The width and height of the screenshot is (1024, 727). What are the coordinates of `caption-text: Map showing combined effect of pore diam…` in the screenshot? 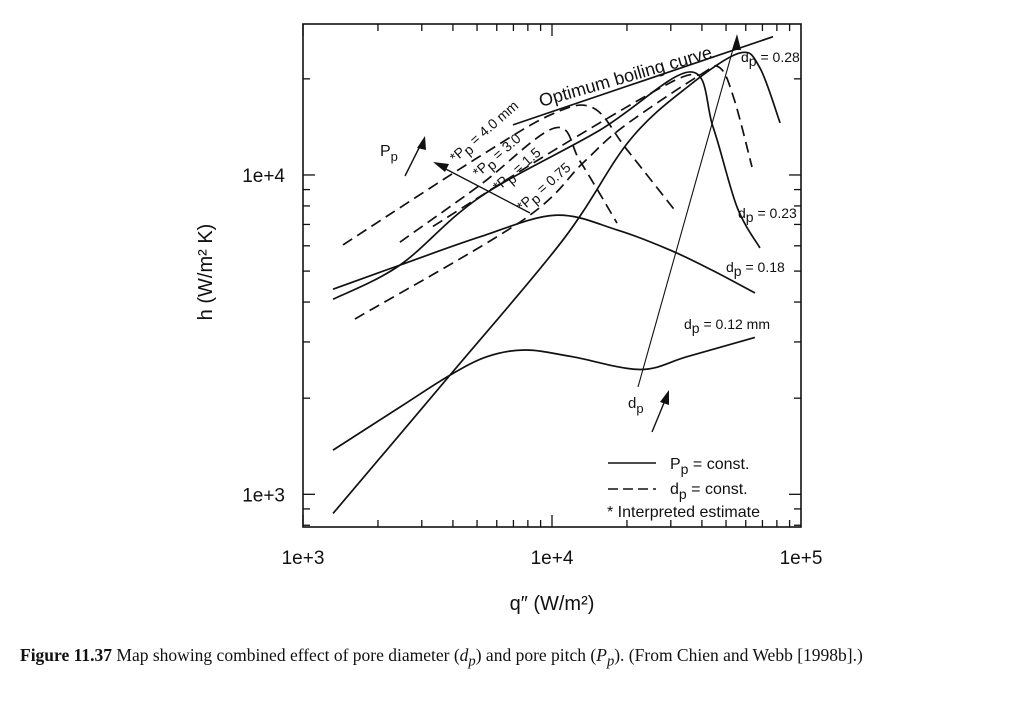 It's located at (286, 655).